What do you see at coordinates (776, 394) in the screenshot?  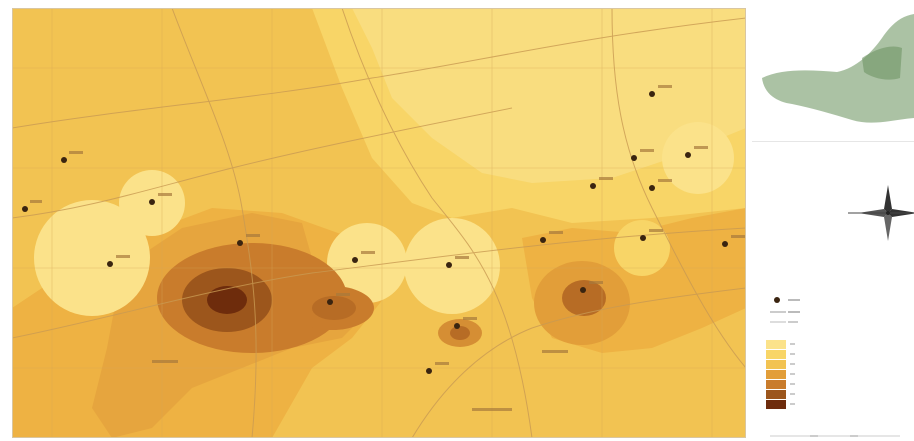 I see `legend-class-6-swatch` at bounding box center [776, 394].